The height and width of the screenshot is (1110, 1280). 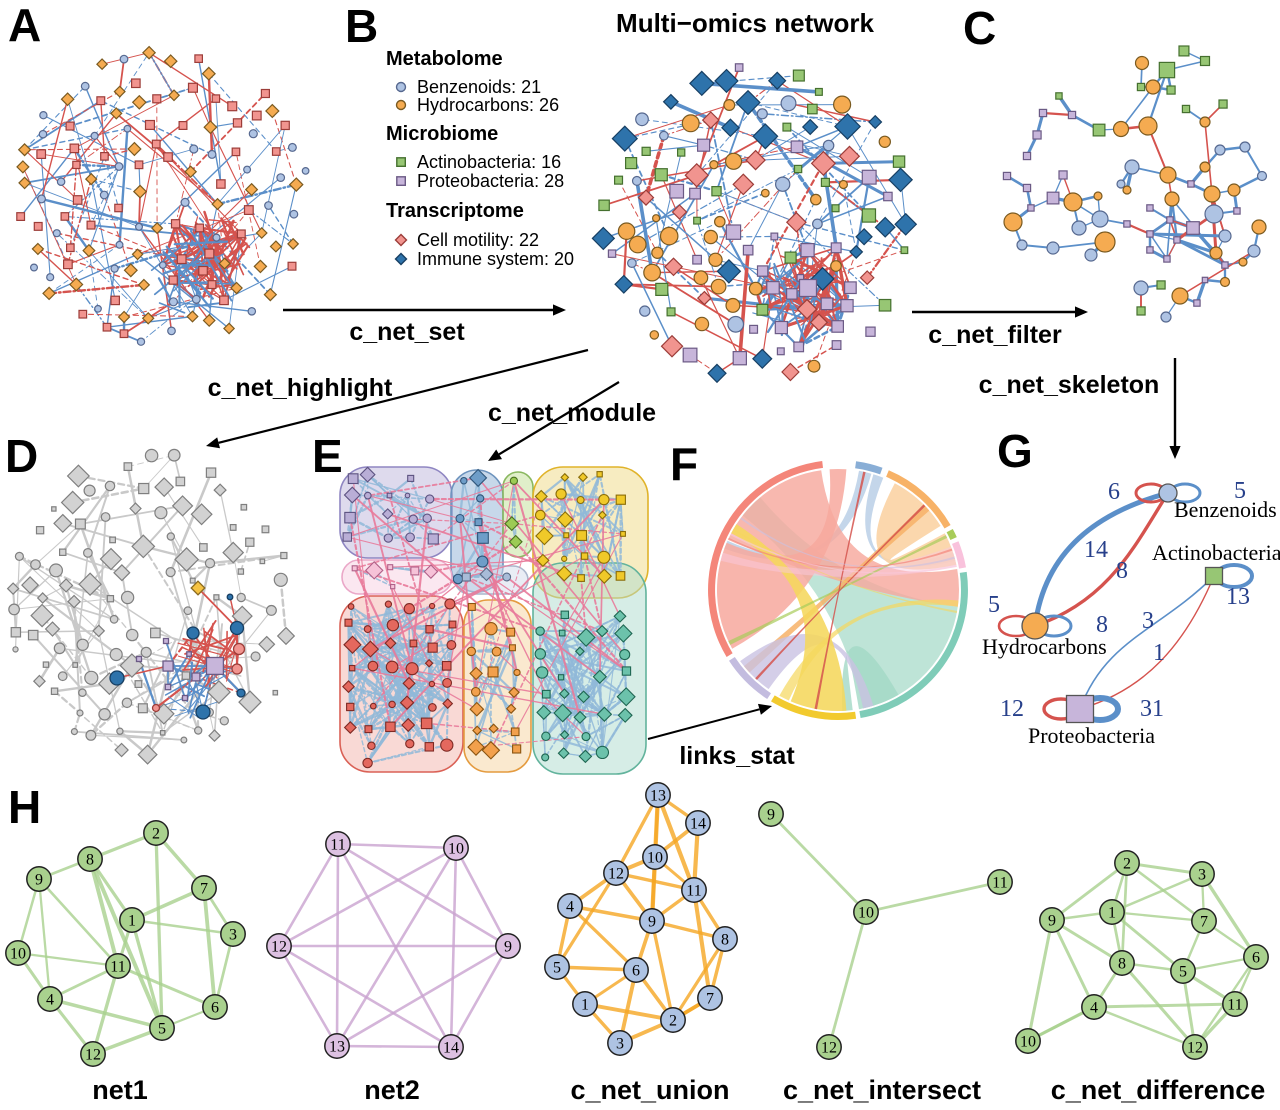 I want to click on svg-text: Proteobacteria: 28, so click(x=490, y=181).